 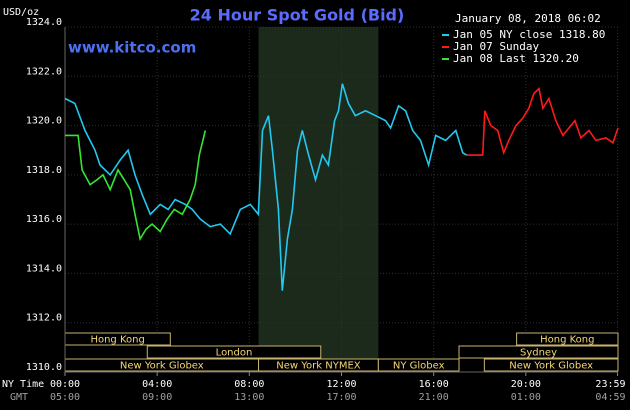 What do you see at coordinates (528, 18) in the screenshot?
I see `timestamp: January 08, 2018 06:02` at bounding box center [528, 18].